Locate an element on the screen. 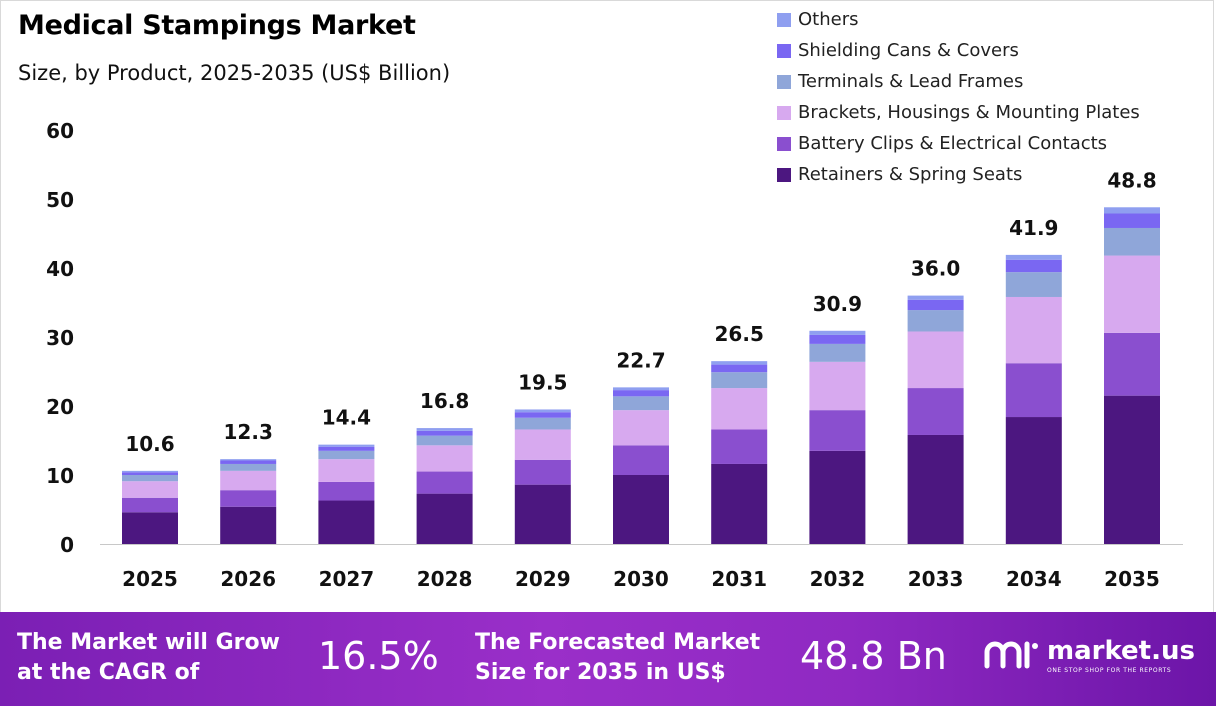 This screenshot has height=706, width=1216. y-tick-label: 0 is located at coordinates (67, 545).